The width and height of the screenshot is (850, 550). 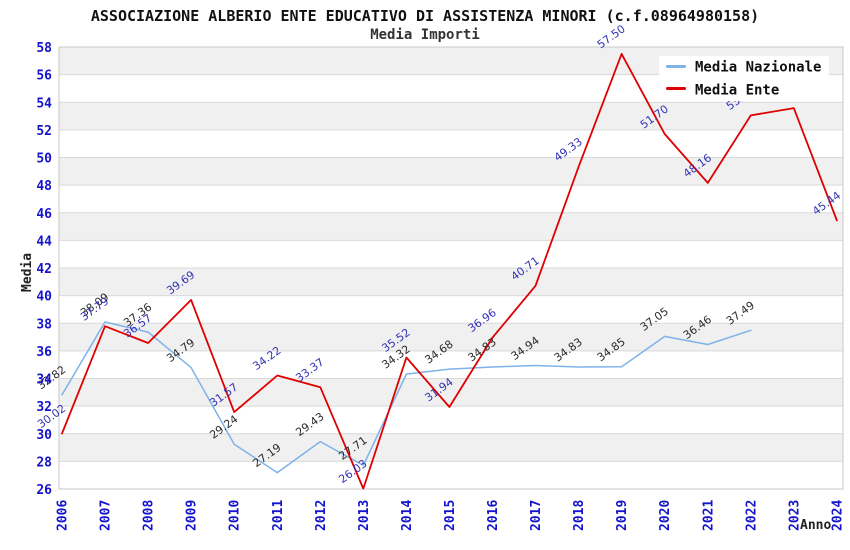 What do you see at coordinates (536, 515) in the screenshot?
I see `x-tick-label: 2017` at bounding box center [536, 515].